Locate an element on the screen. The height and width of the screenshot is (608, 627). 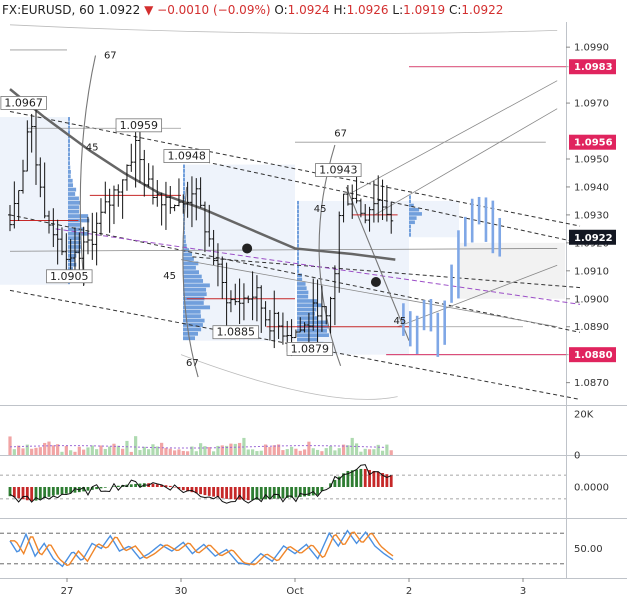
price-change: −0.0010 (−0.09%) is located at coordinates (214, 10).